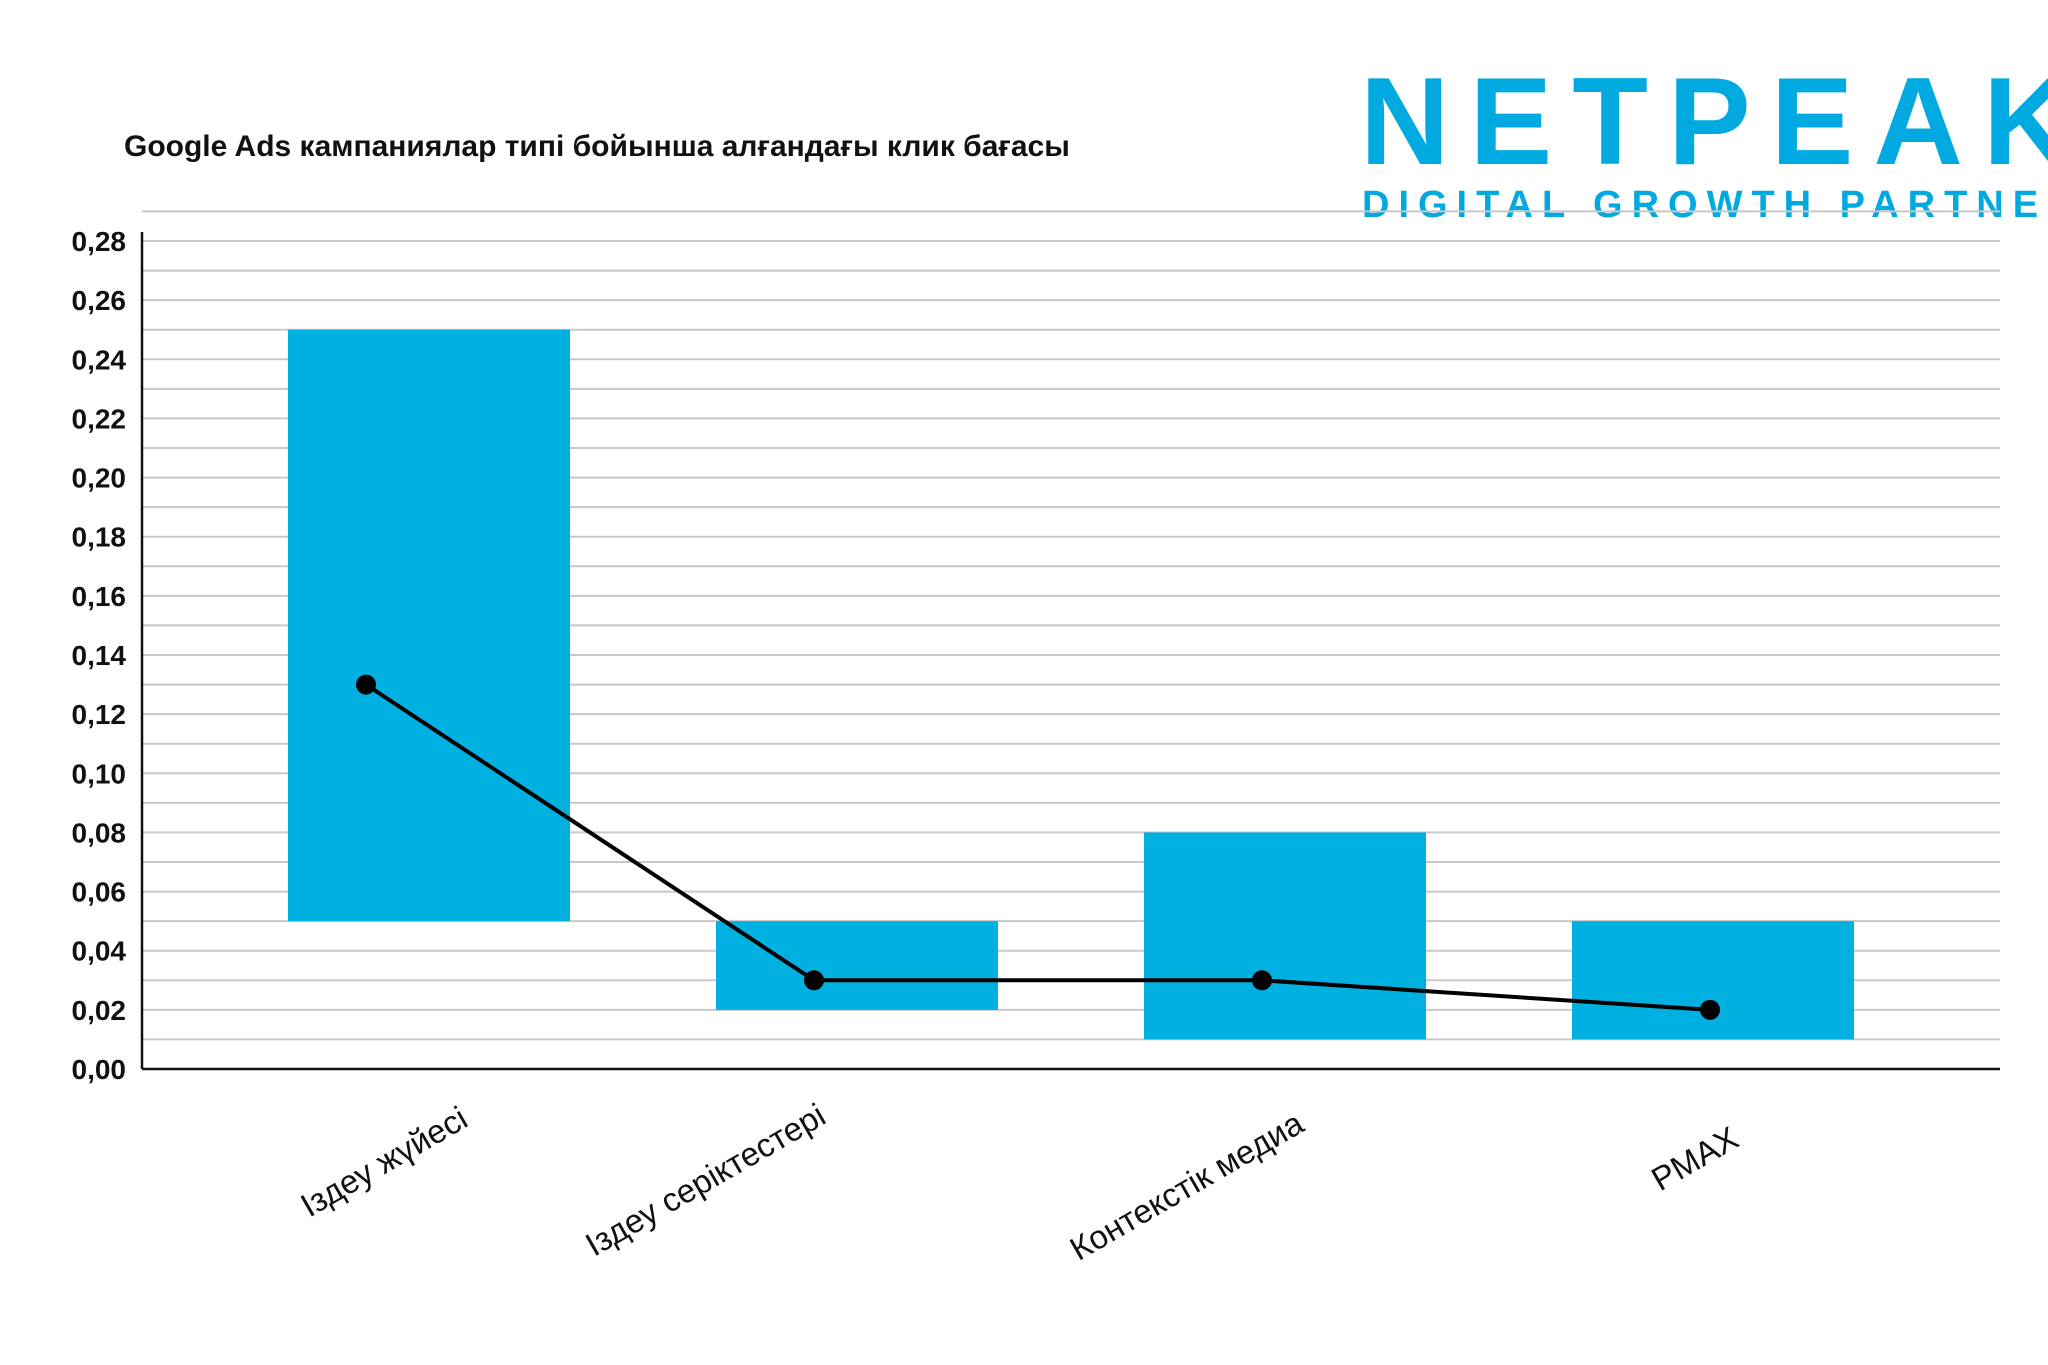 This screenshot has width=2048, height=1365. Describe the element at coordinates (99, 773) in the screenshot. I see `y-tick-label: 0,10` at that location.